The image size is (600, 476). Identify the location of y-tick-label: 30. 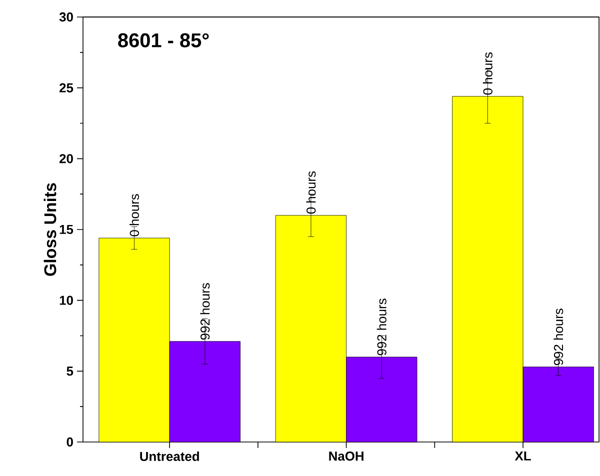
(66, 17).